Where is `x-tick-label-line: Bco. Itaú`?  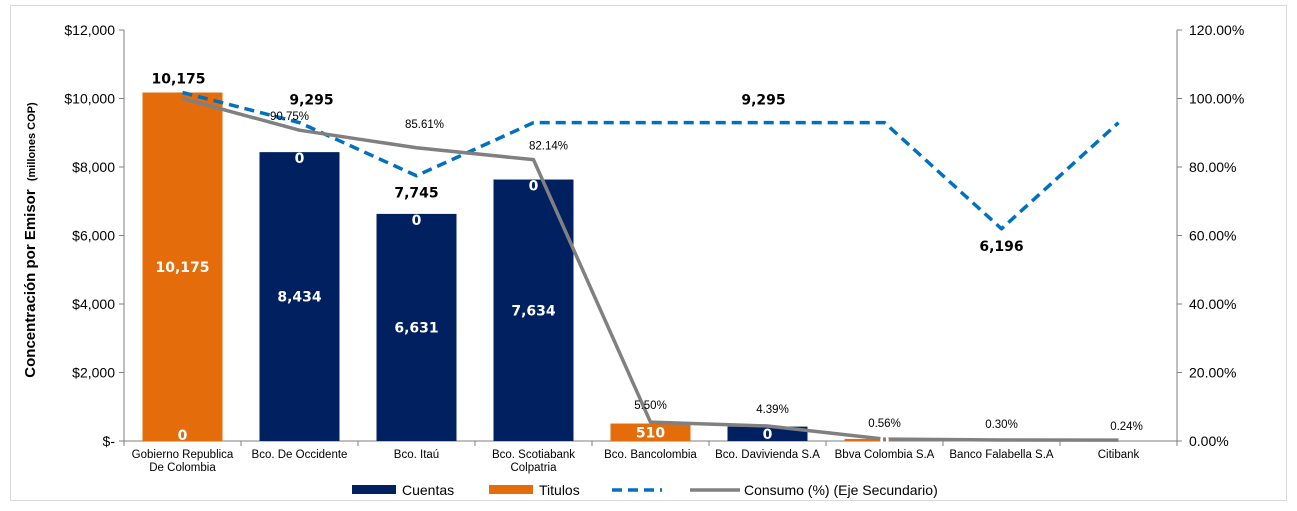 x-tick-label-line: Bco. Itaú is located at coordinates (416, 455).